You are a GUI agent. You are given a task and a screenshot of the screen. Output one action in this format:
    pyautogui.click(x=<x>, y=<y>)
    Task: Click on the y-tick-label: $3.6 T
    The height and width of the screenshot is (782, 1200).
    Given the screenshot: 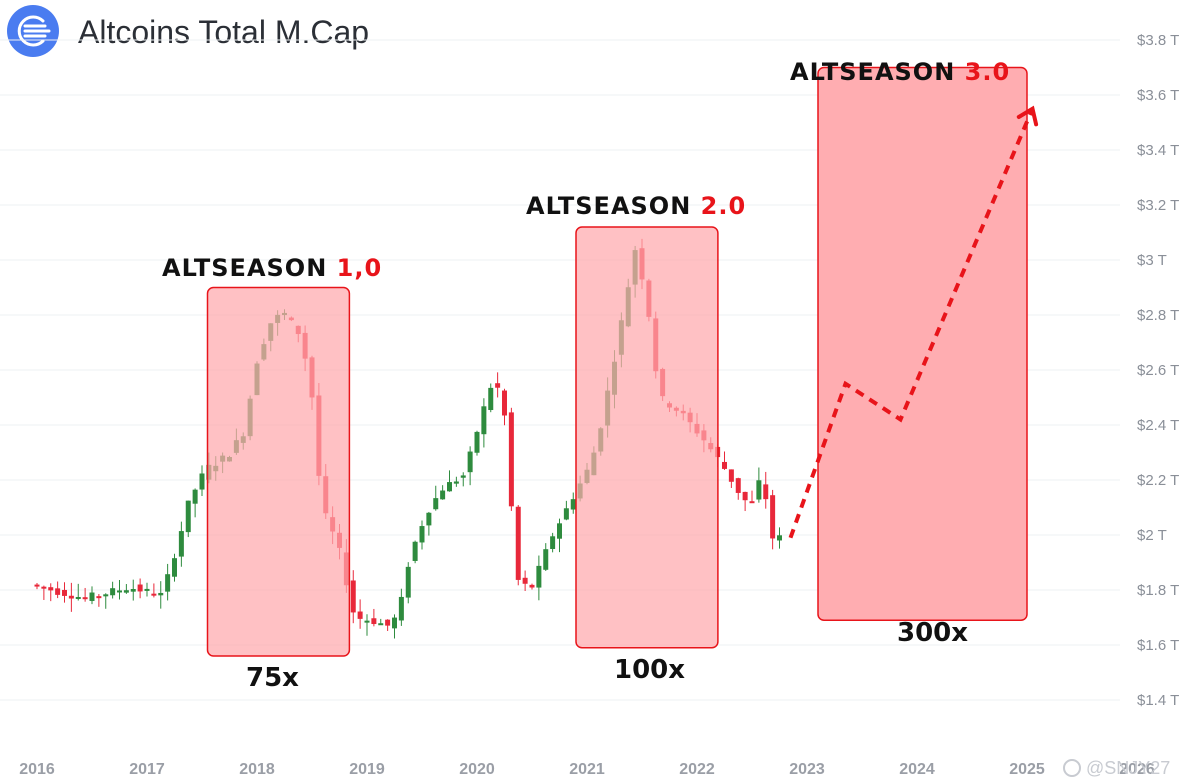 What is the action you would take?
    pyautogui.click(x=1158, y=95)
    